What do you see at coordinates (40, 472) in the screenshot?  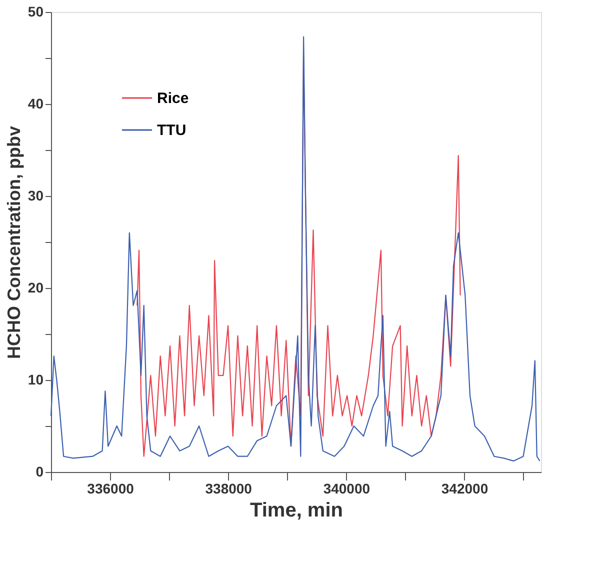 I see `y-tick-label: 0` at bounding box center [40, 472].